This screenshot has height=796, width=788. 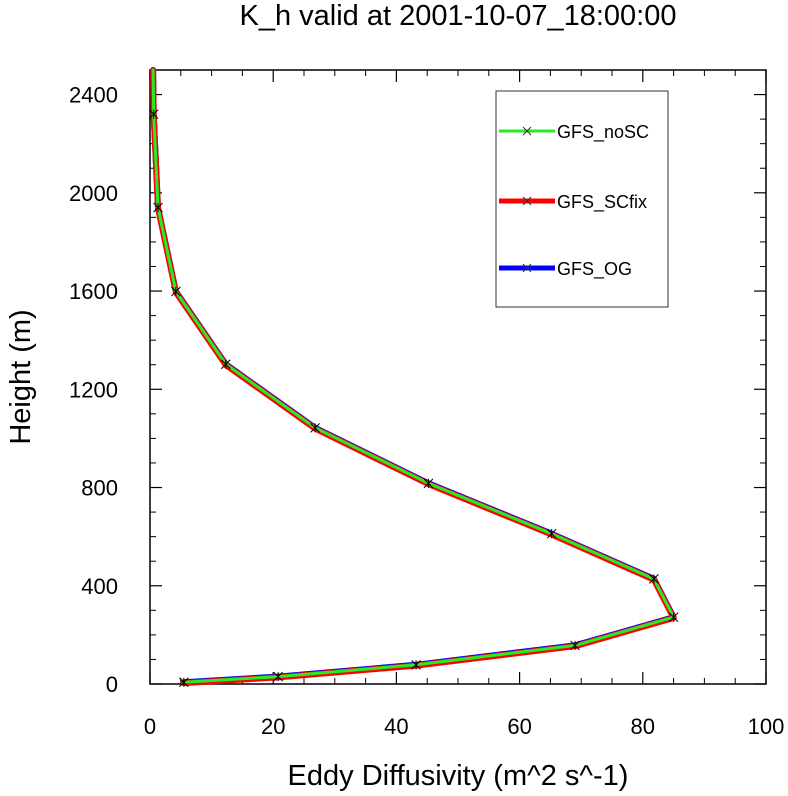 What do you see at coordinates (603, 132) in the screenshot?
I see `legend-label: GFS_noSC` at bounding box center [603, 132].